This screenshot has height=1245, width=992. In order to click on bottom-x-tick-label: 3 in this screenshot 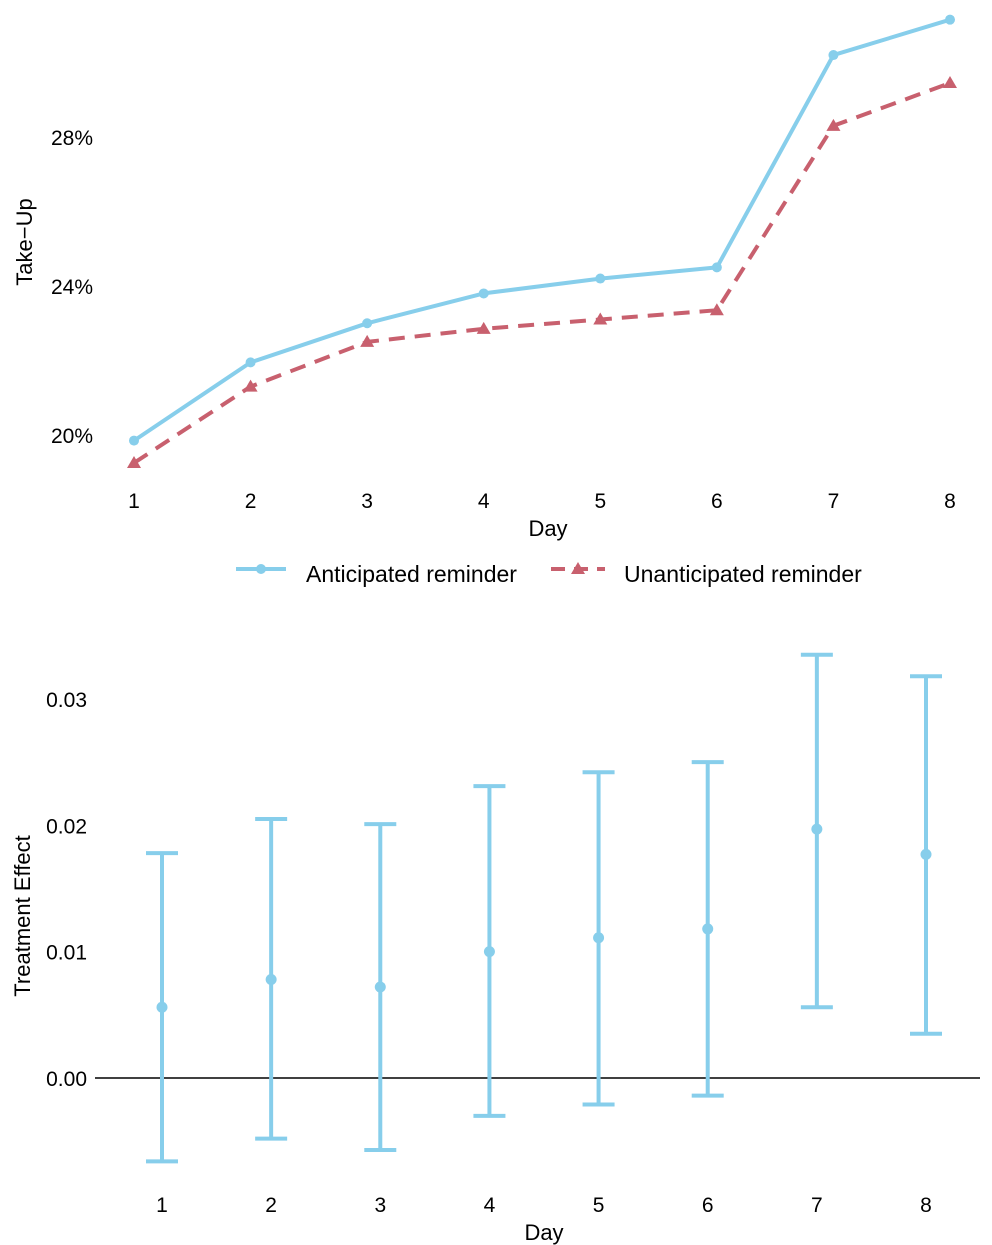, I will do `click(380, 1205)`.